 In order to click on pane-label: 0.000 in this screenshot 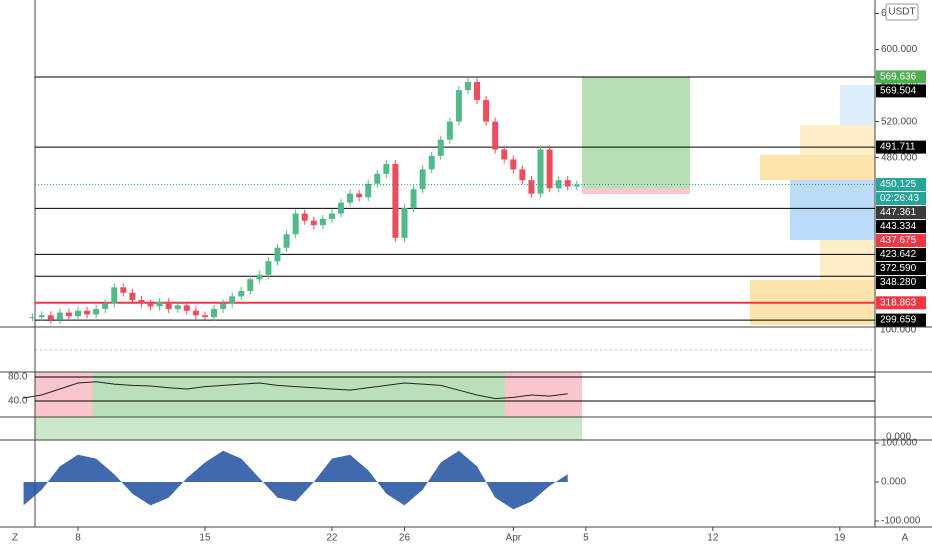, I will do `click(898, 437)`.